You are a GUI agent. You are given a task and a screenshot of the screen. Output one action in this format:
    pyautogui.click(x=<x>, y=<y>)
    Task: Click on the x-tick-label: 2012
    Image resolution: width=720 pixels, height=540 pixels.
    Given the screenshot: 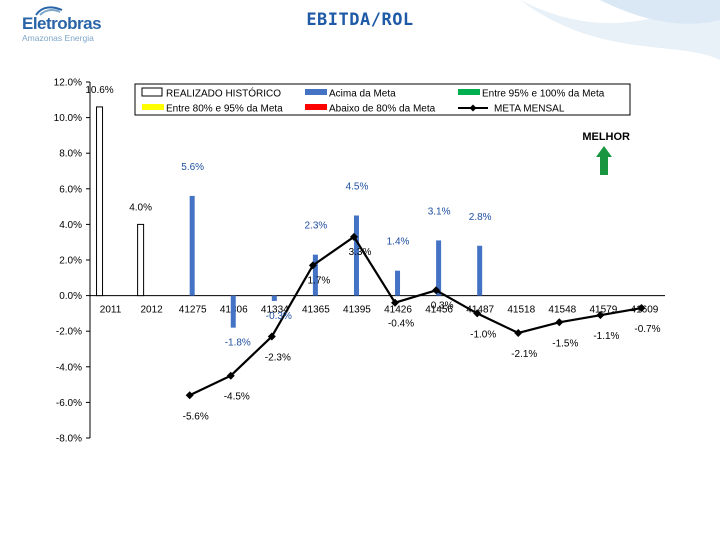 What is the action you would take?
    pyautogui.click(x=151, y=310)
    